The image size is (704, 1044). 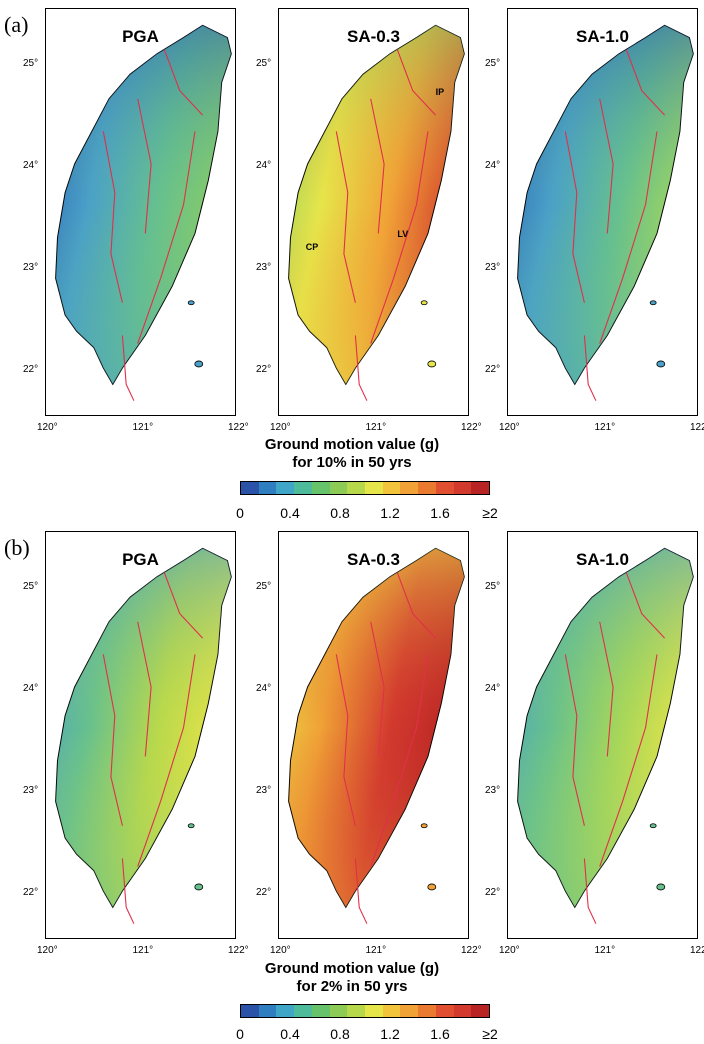 I want to click on panel-label: (b), so click(x=17, y=547).